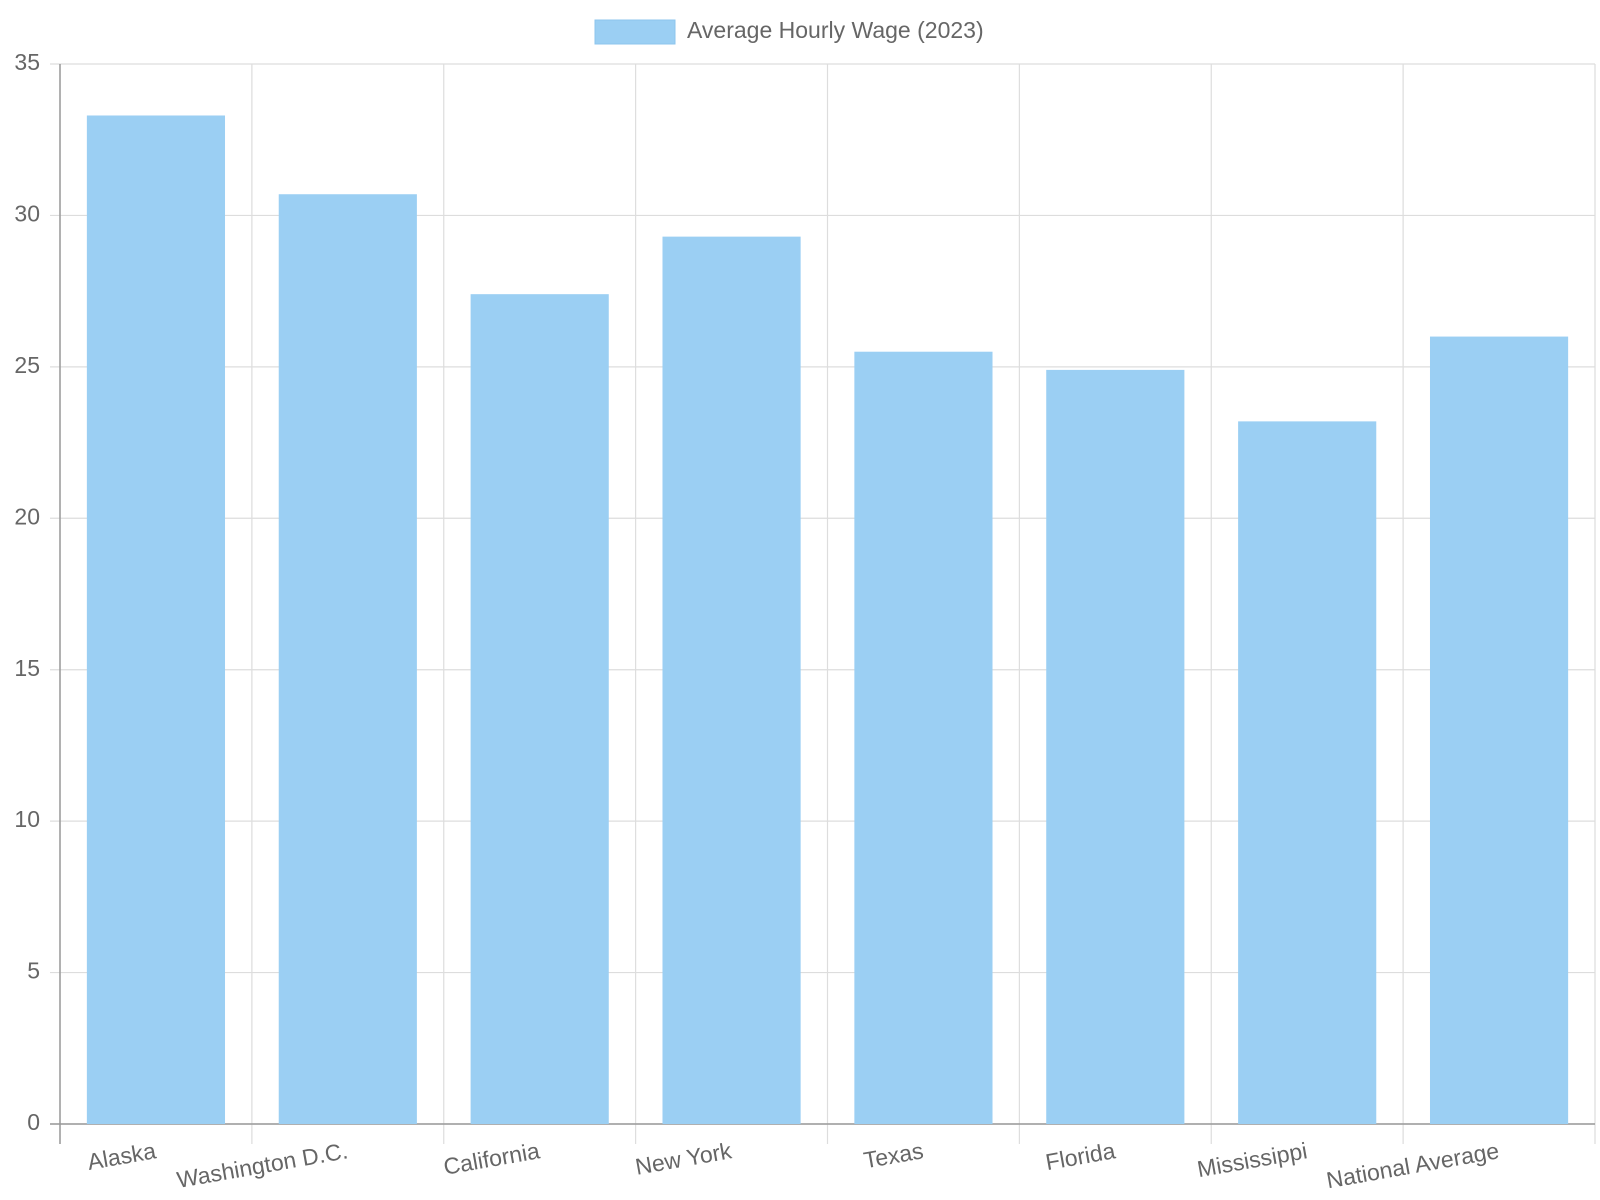 The height and width of the screenshot is (1200, 1600). Describe the element at coordinates (27, 516) in the screenshot. I see `y-tick-label: 20` at that location.